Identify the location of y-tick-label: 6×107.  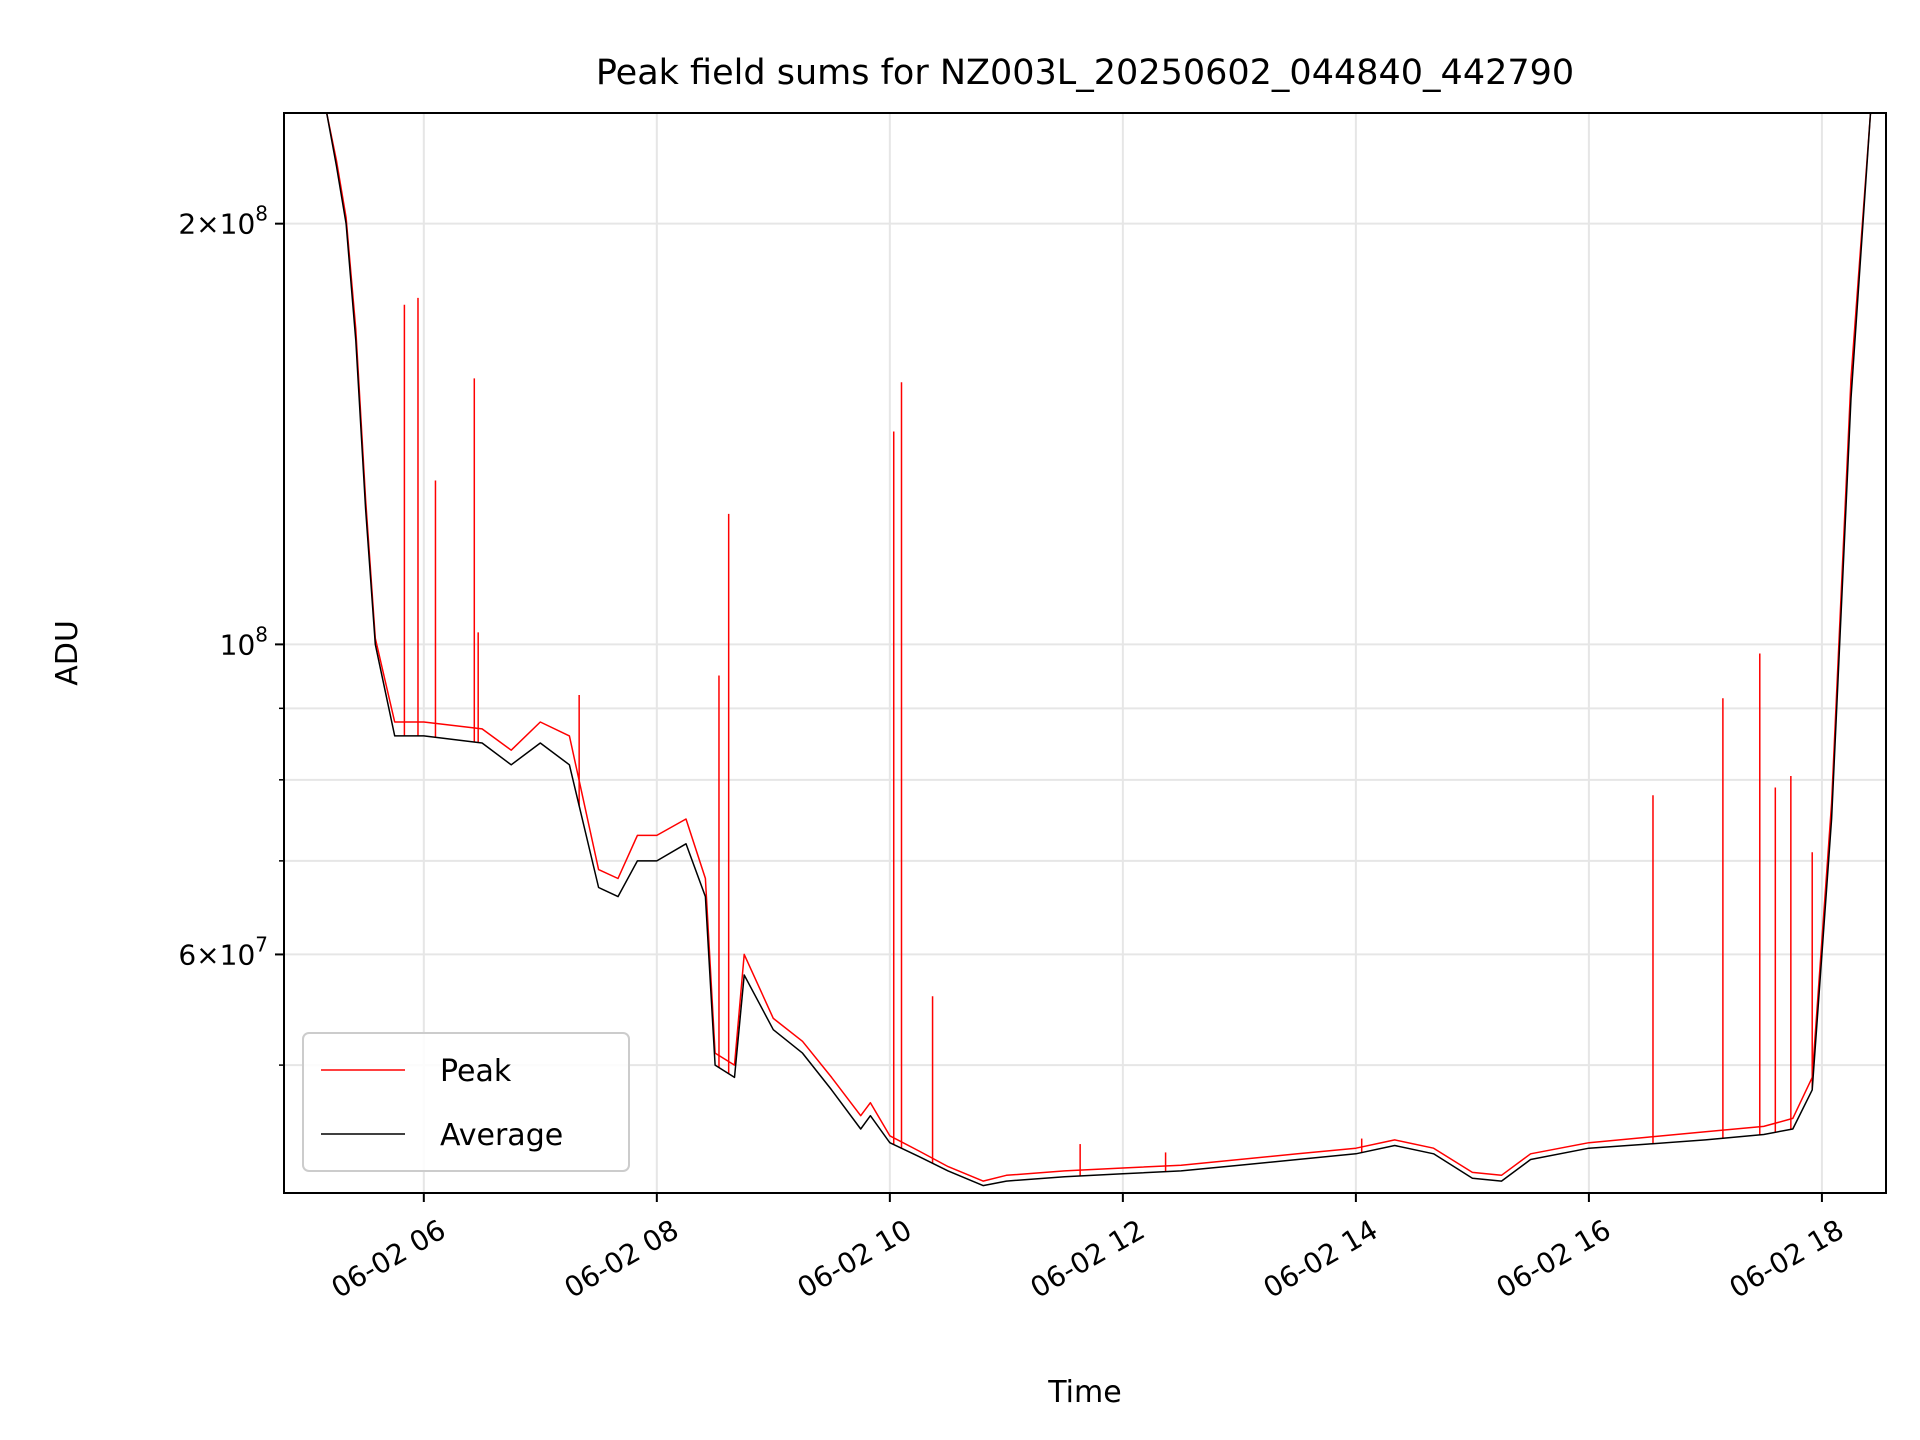
(223, 951).